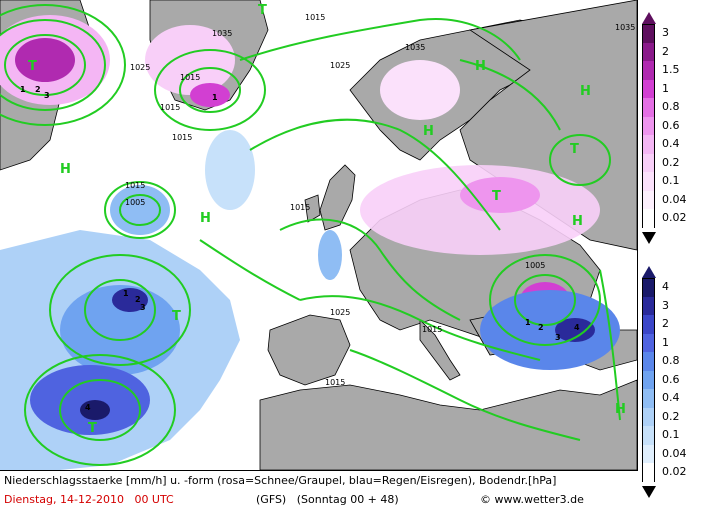 The width and height of the screenshot is (704, 513). Describe the element at coordinates (649, 272) in the screenshot. I see `rain-scale-top-arrow` at that location.